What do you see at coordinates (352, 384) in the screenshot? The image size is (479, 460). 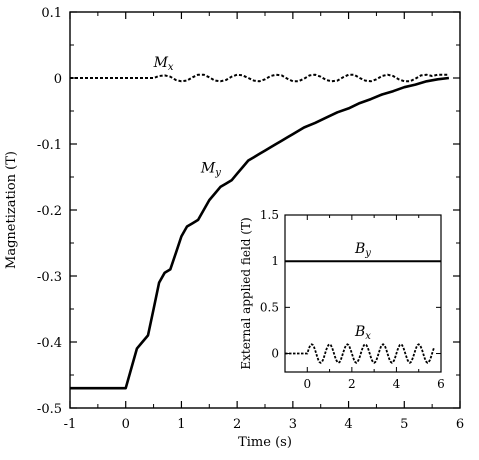 I see `inset-x-tick-label: 2` at bounding box center [352, 384].